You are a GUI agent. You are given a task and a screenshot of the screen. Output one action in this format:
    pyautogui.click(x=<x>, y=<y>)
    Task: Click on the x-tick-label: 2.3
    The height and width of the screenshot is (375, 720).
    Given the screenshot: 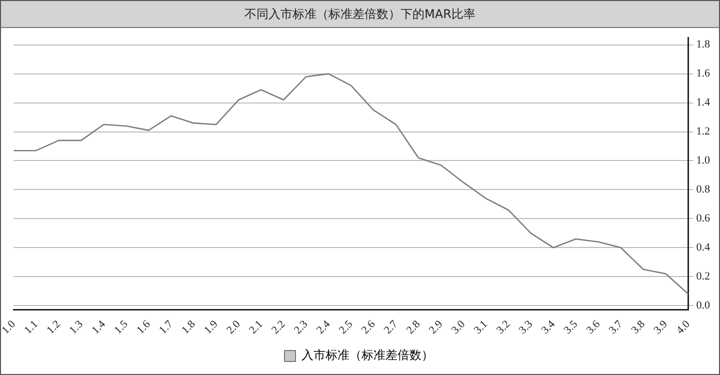 What is the action you would take?
    pyautogui.click(x=301, y=327)
    